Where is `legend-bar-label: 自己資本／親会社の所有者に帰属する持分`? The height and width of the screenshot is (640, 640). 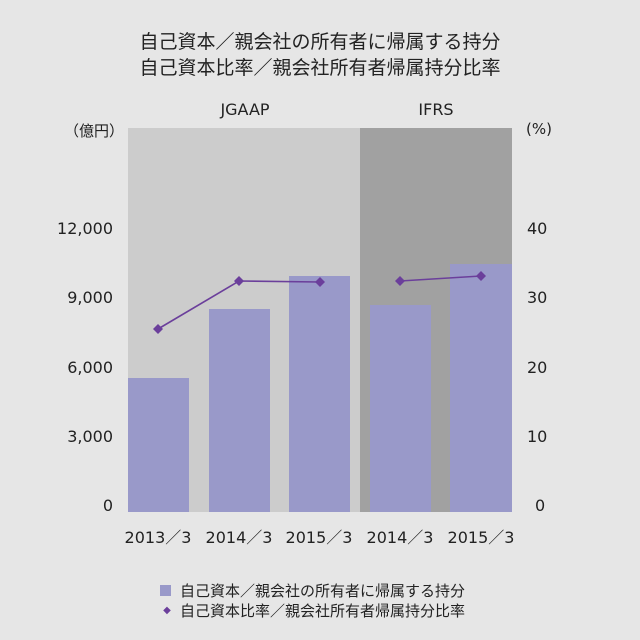
legend-bar-label: 自己資本／親会社の所有者に帰属する持分 is located at coordinates (323, 591).